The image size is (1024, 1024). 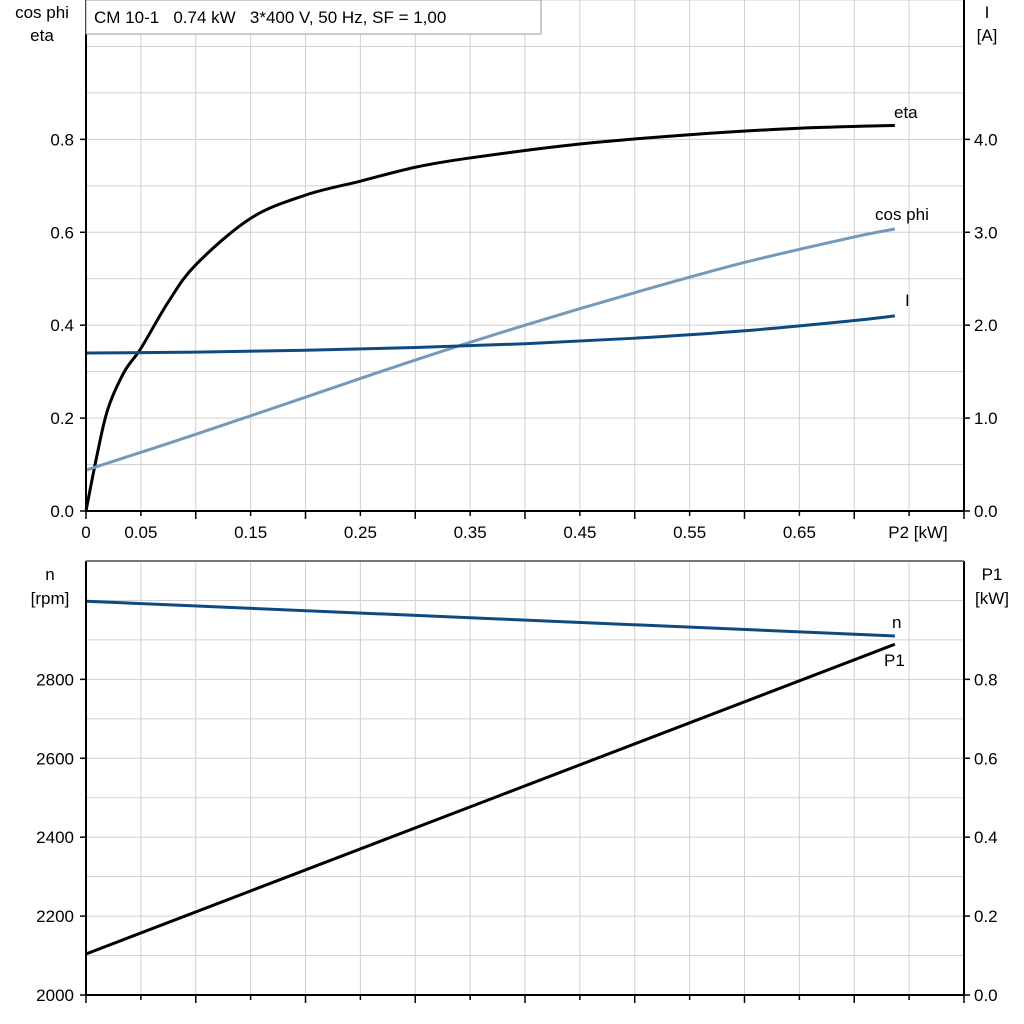 I want to click on series-line-n, so click(x=490, y=618).